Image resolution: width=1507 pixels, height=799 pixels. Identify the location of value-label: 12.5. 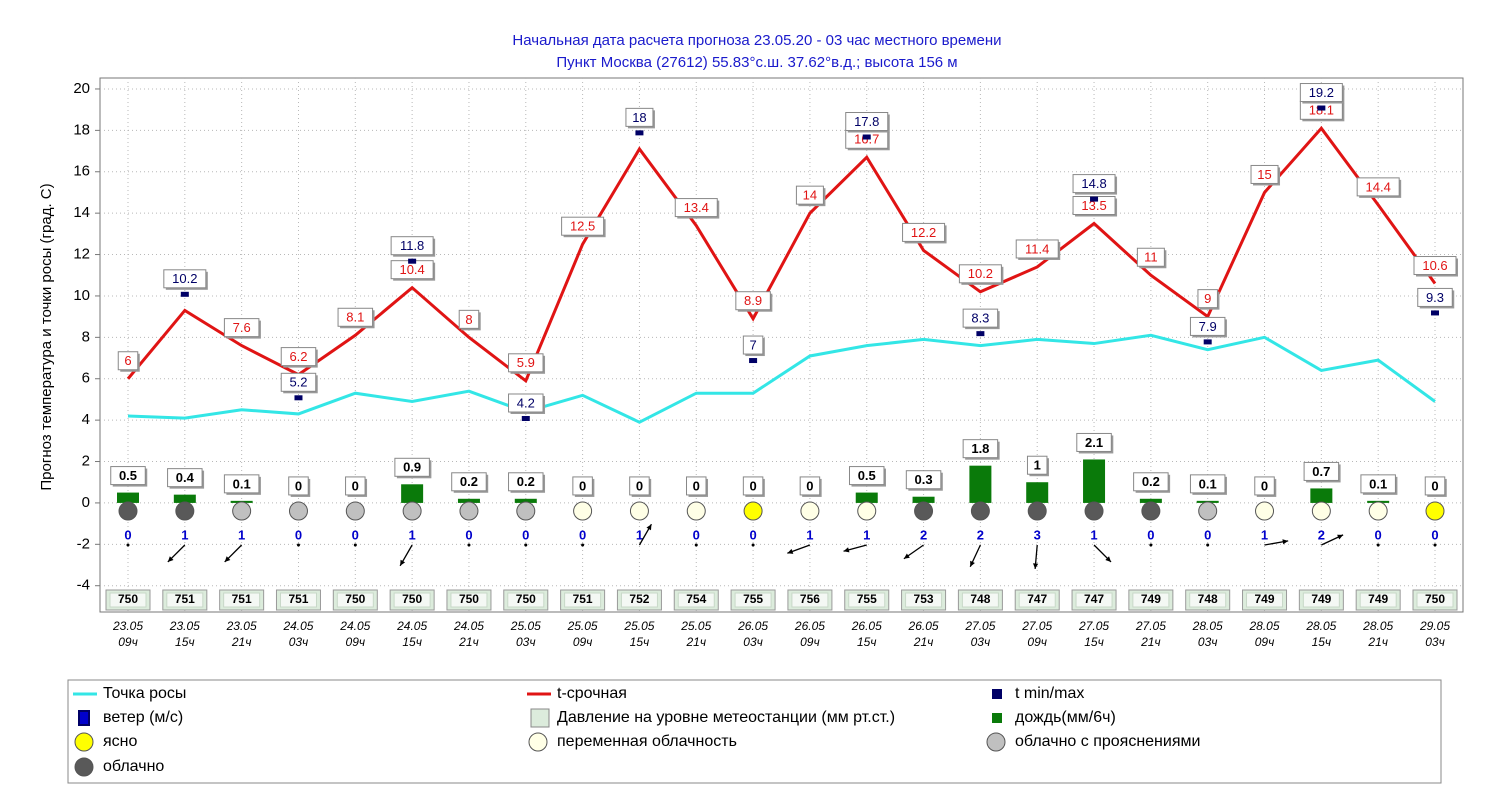
(582, 226).